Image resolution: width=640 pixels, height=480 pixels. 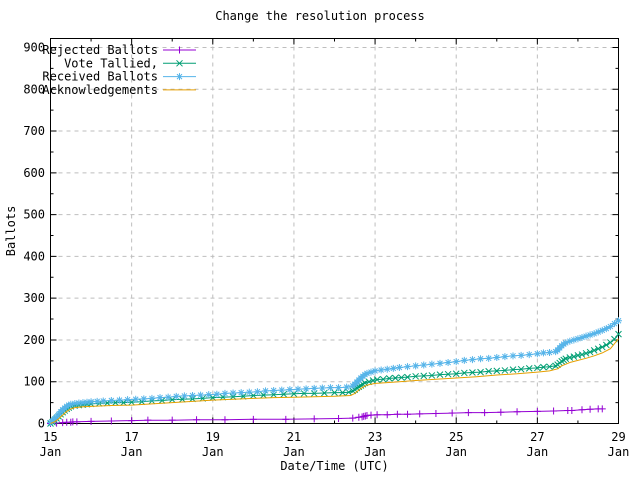 I want to click on y-tick-label: 700, so click(x=34, y=131).